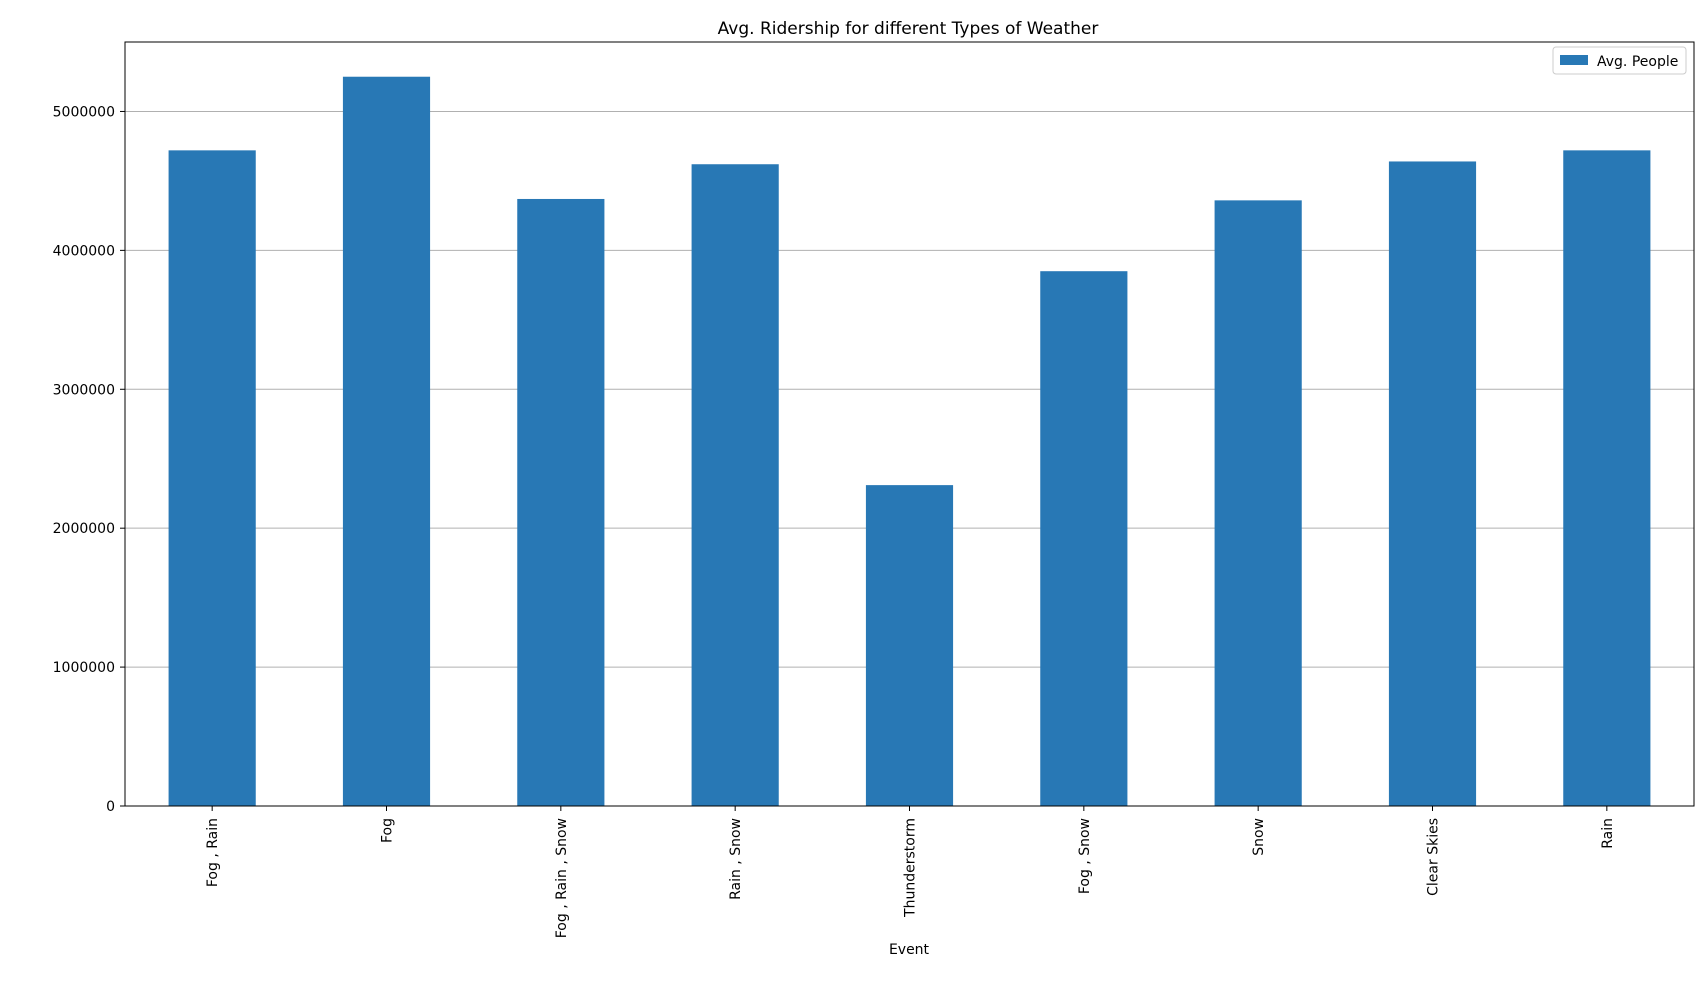  I want to click on y-tick-label: 4000000, so click(84, 251).